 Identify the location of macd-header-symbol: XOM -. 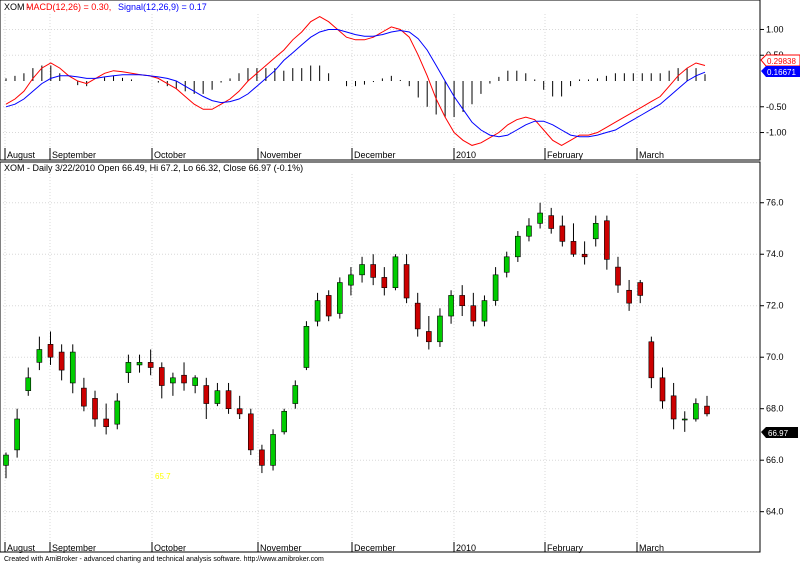
(17, 7).